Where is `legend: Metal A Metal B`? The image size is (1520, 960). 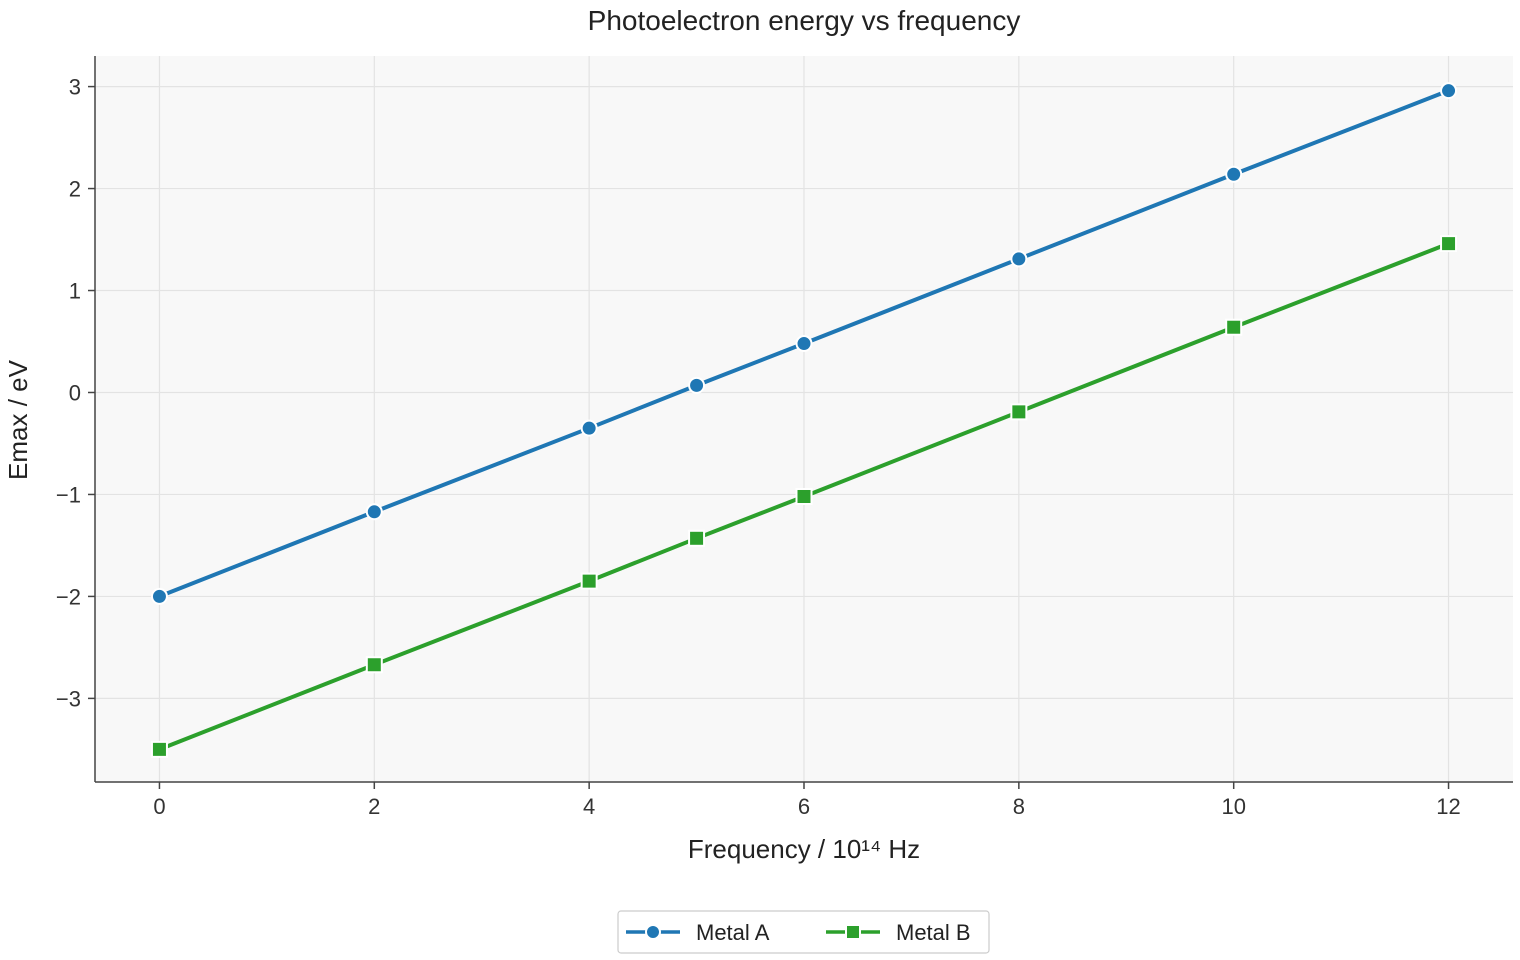
legend: Metal A Metal B is located at coordinates (803, 932).